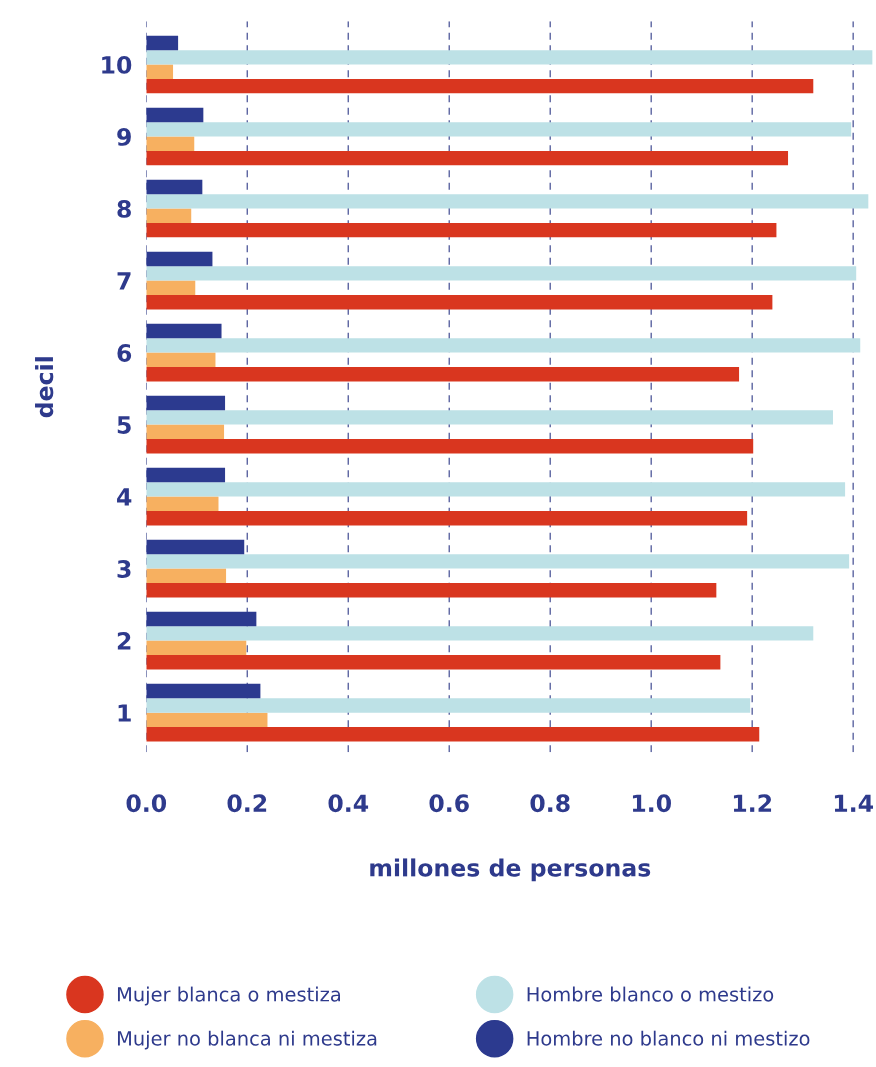 The image size is (876, 1067). I want to click on x-axis-title: millones de personas, so click(510, 870).